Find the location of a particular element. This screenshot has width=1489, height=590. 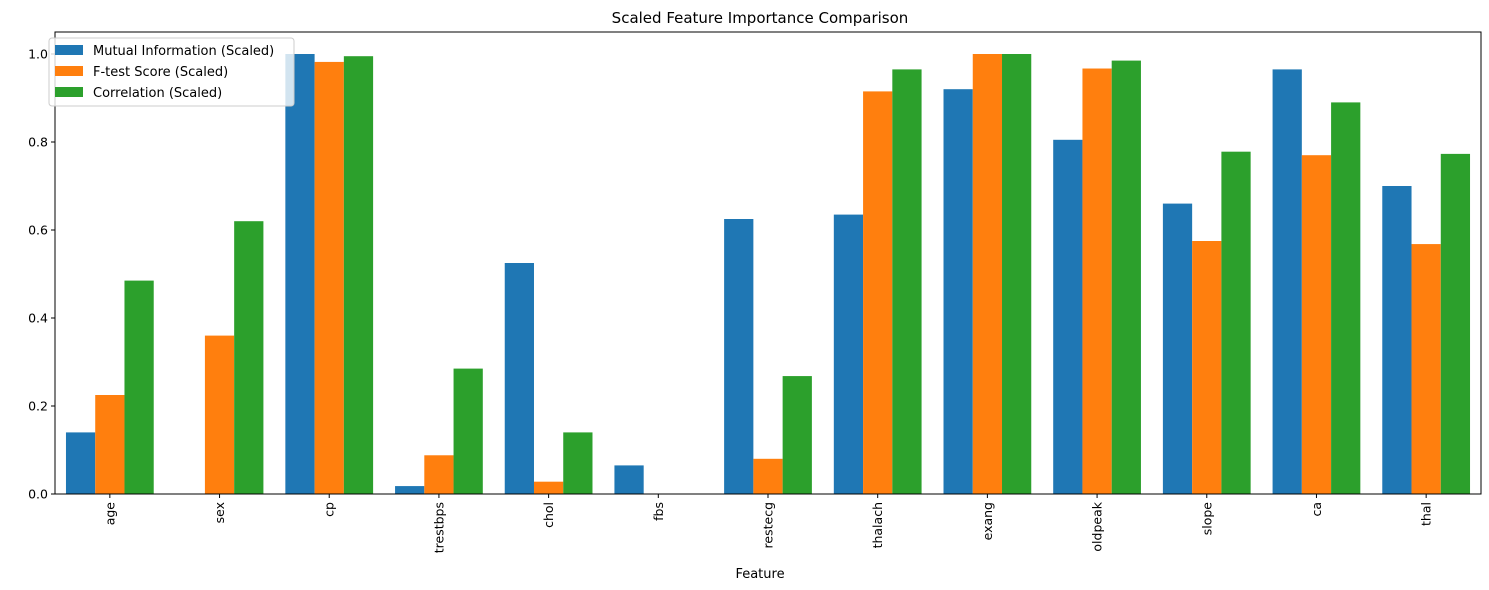

x-tick-label-restecg: restecg is located at coordinates (768, 525).